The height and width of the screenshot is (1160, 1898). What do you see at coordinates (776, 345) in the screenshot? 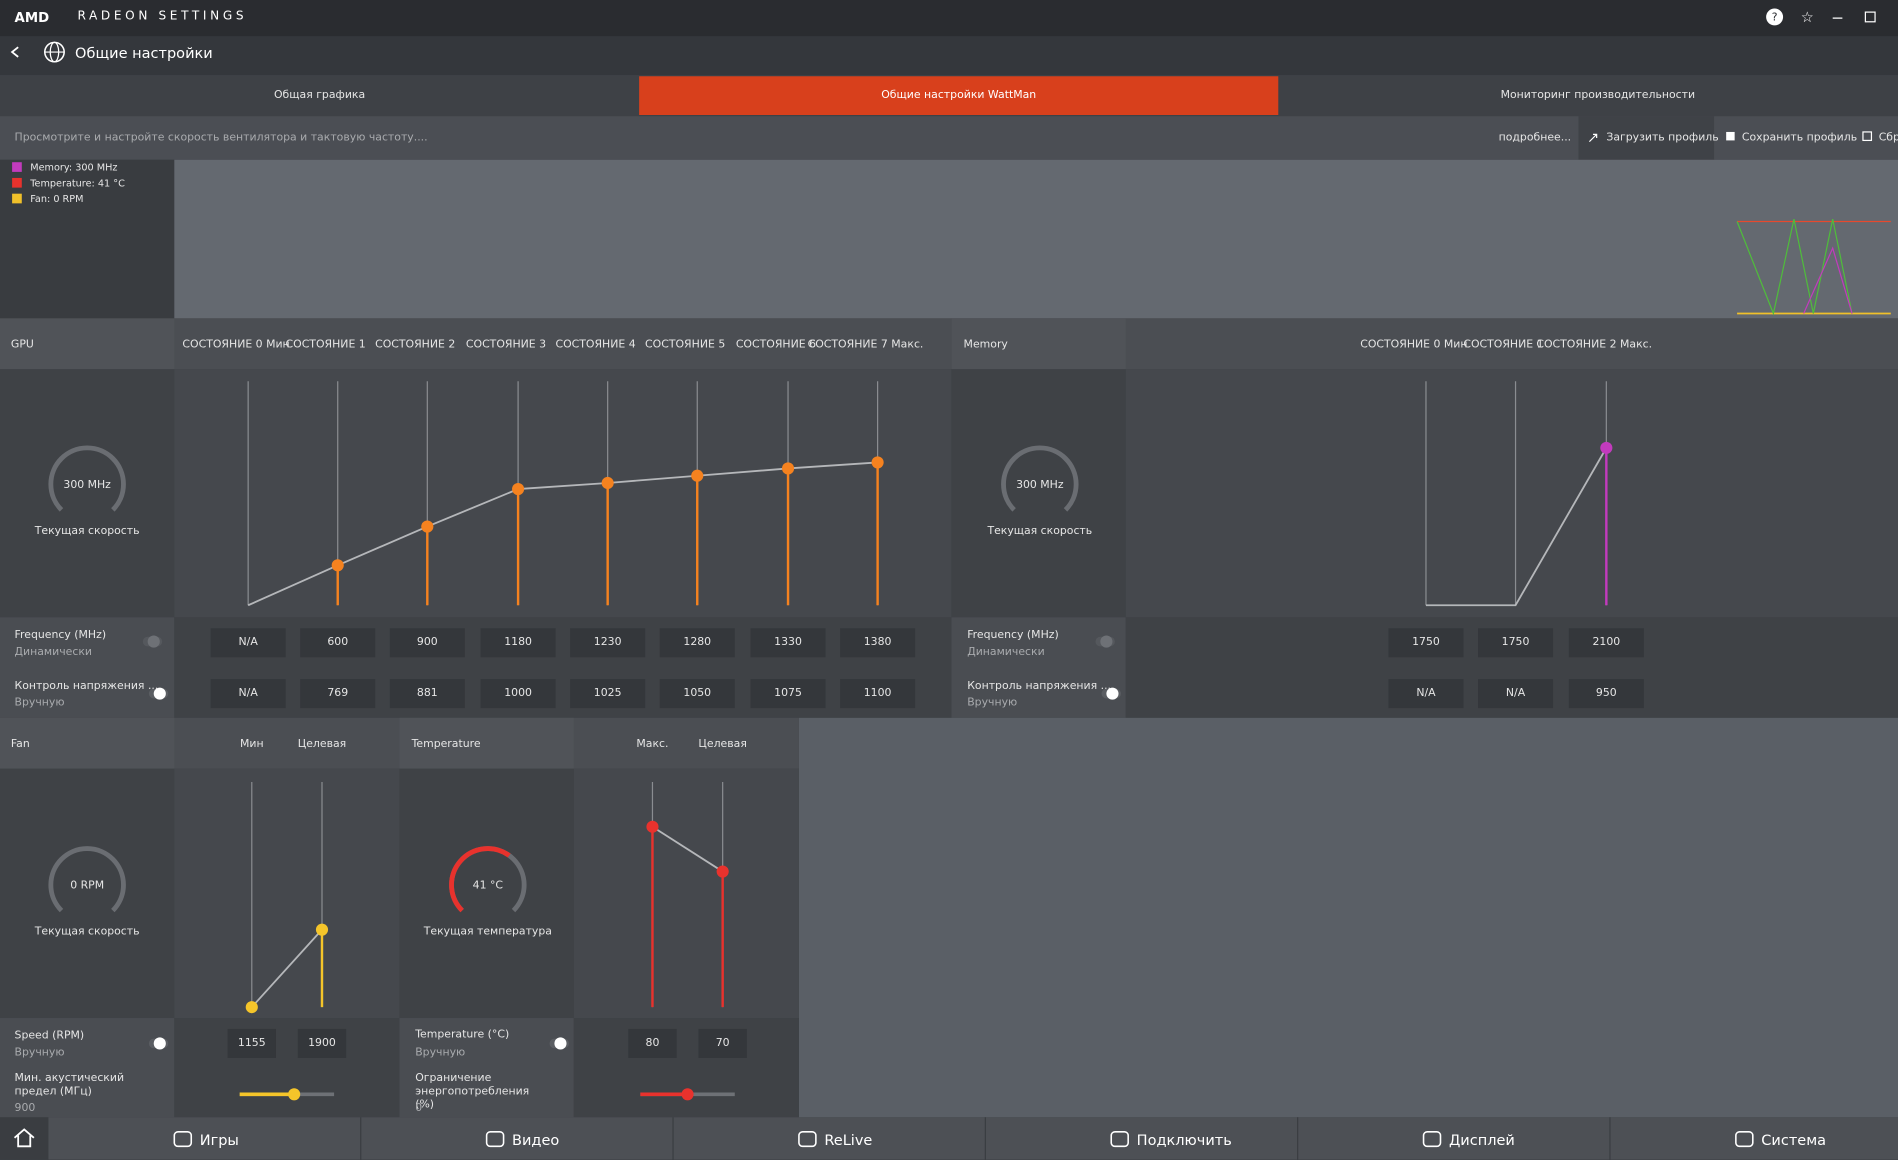
I see `state-label: СОСТОЯНИЕ 6` at bounding box center [776, 345].